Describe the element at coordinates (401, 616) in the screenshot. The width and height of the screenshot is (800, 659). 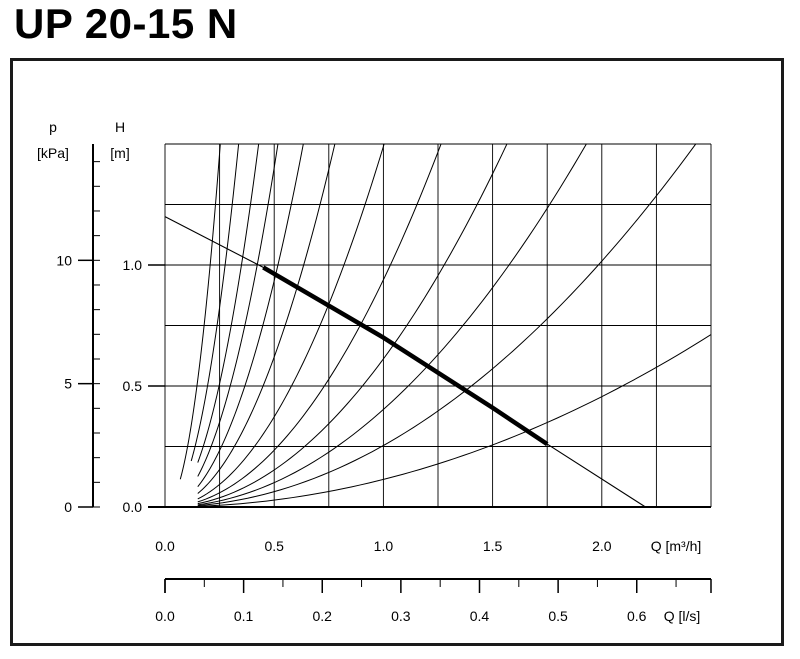
I see `flow-ls-tick-label: 0.3` at that location.